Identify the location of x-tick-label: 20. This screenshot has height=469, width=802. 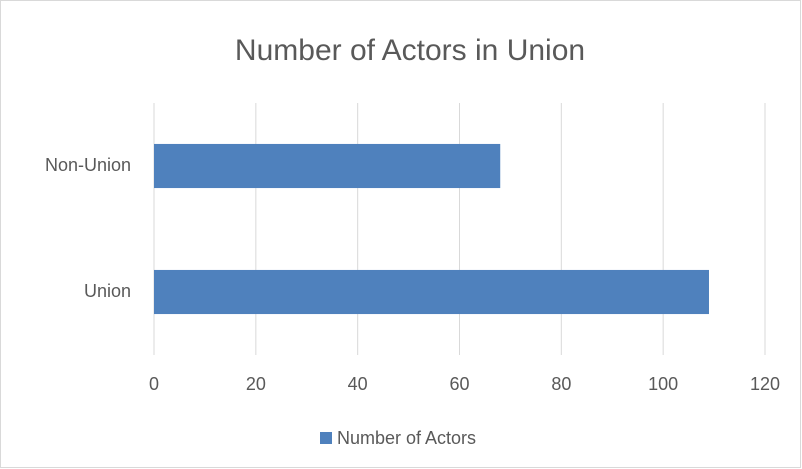
(256, 384).